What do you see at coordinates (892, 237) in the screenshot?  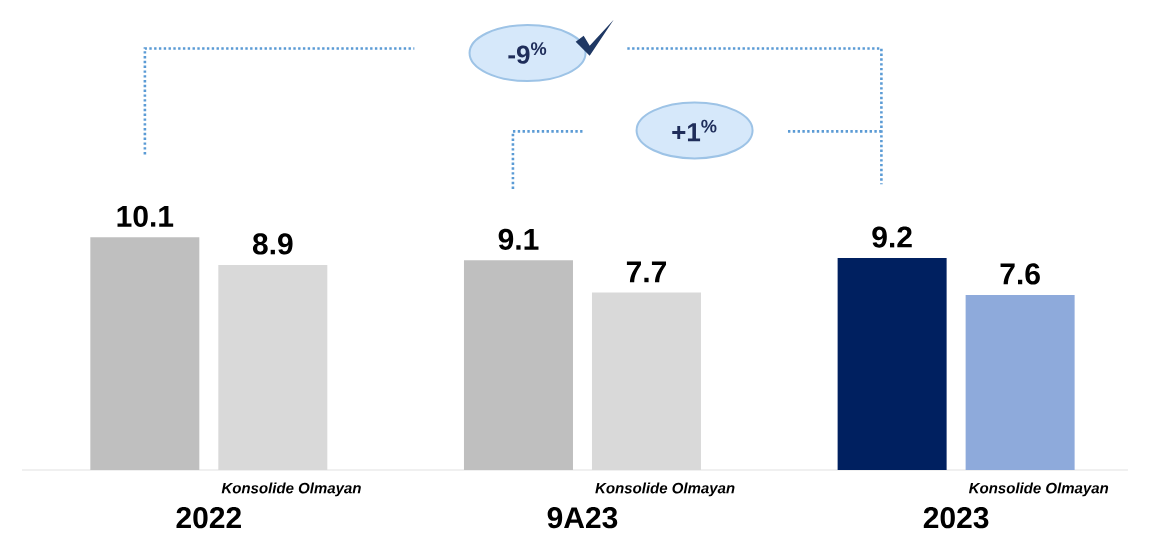 I see `data-label: 9.2` at bounding box center [892, 237].